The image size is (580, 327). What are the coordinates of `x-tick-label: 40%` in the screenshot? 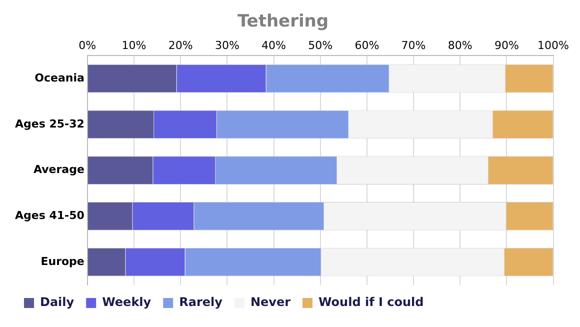 It's located at (274, 45).